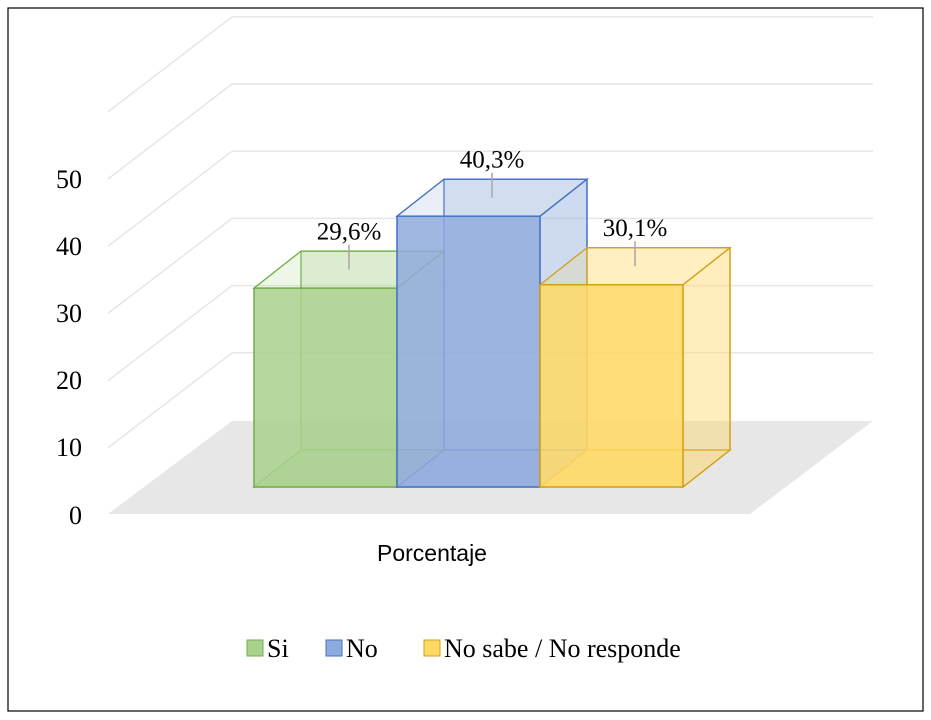 The image size is (931, 720). I want to click on legend-swatch-no-sabe, so click(432, 648).